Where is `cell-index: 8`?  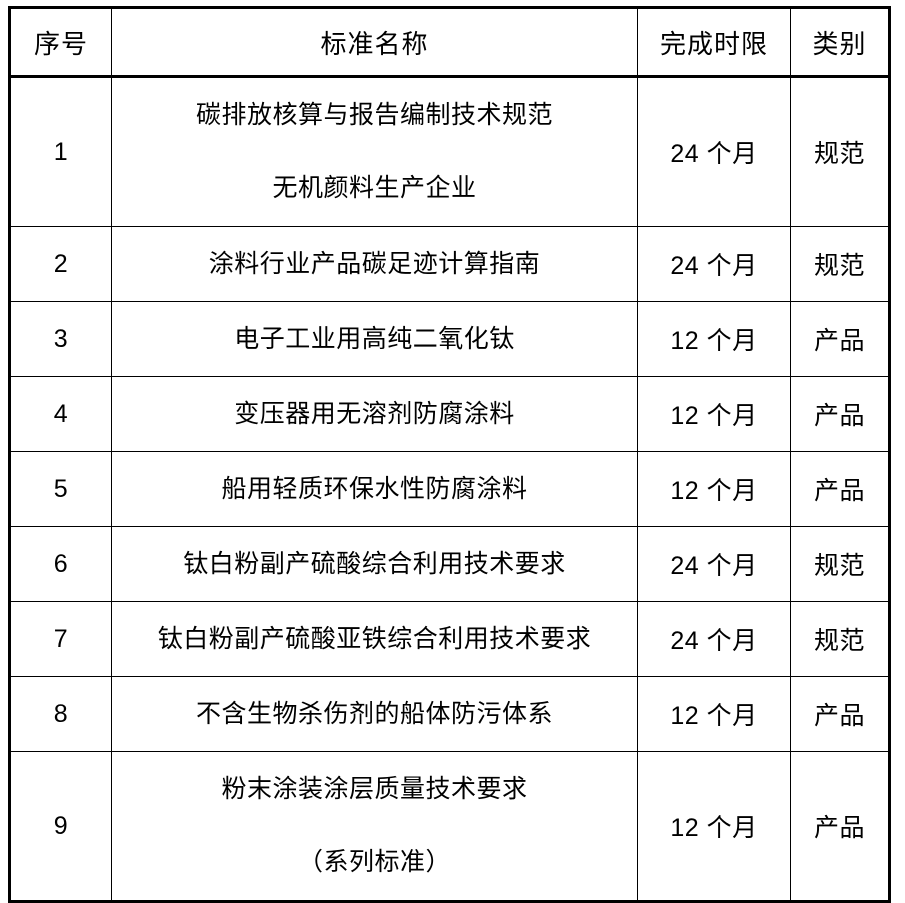
cell-index: 8 is located at coordinates (60, 714).